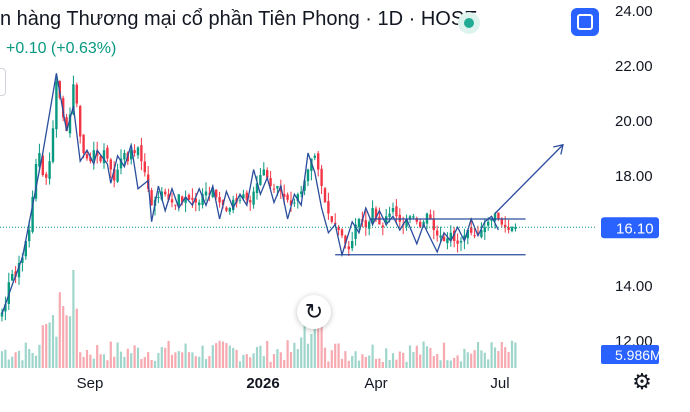 This screenshot has width=690, height=412. I want to click on y-tick-label: 22.00, so click(634, 66).